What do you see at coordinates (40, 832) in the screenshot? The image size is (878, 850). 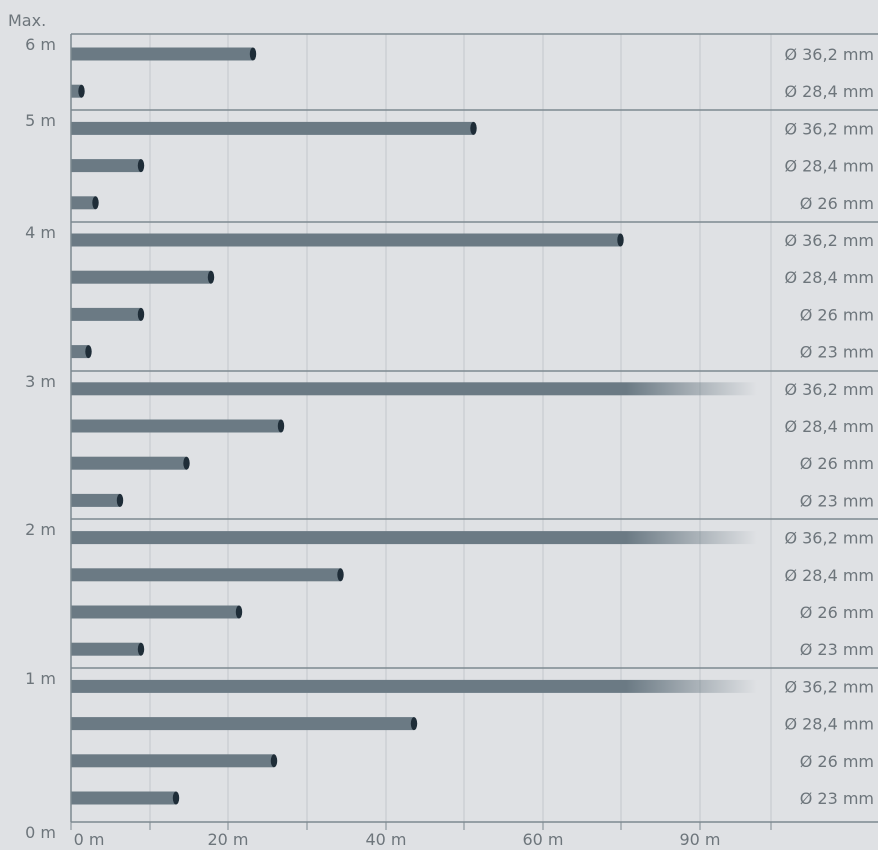 I see `height-tick-label: 0 m` at bounding box center [40, 832].